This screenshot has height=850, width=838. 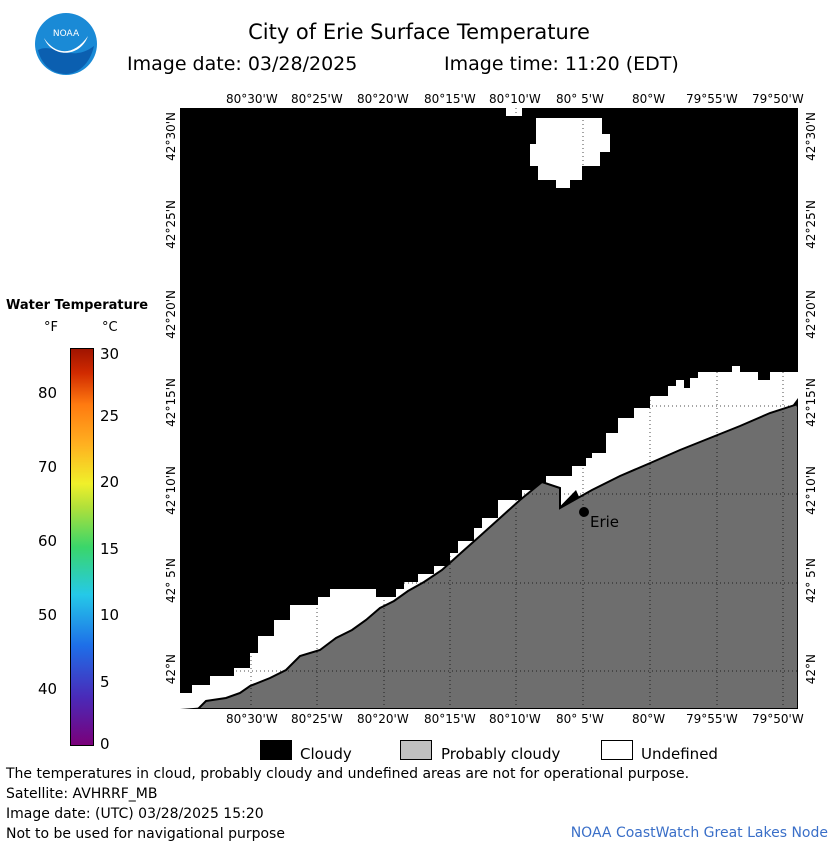 I want to click on colorbar-c-label: 30, so click(x=110, y=354).